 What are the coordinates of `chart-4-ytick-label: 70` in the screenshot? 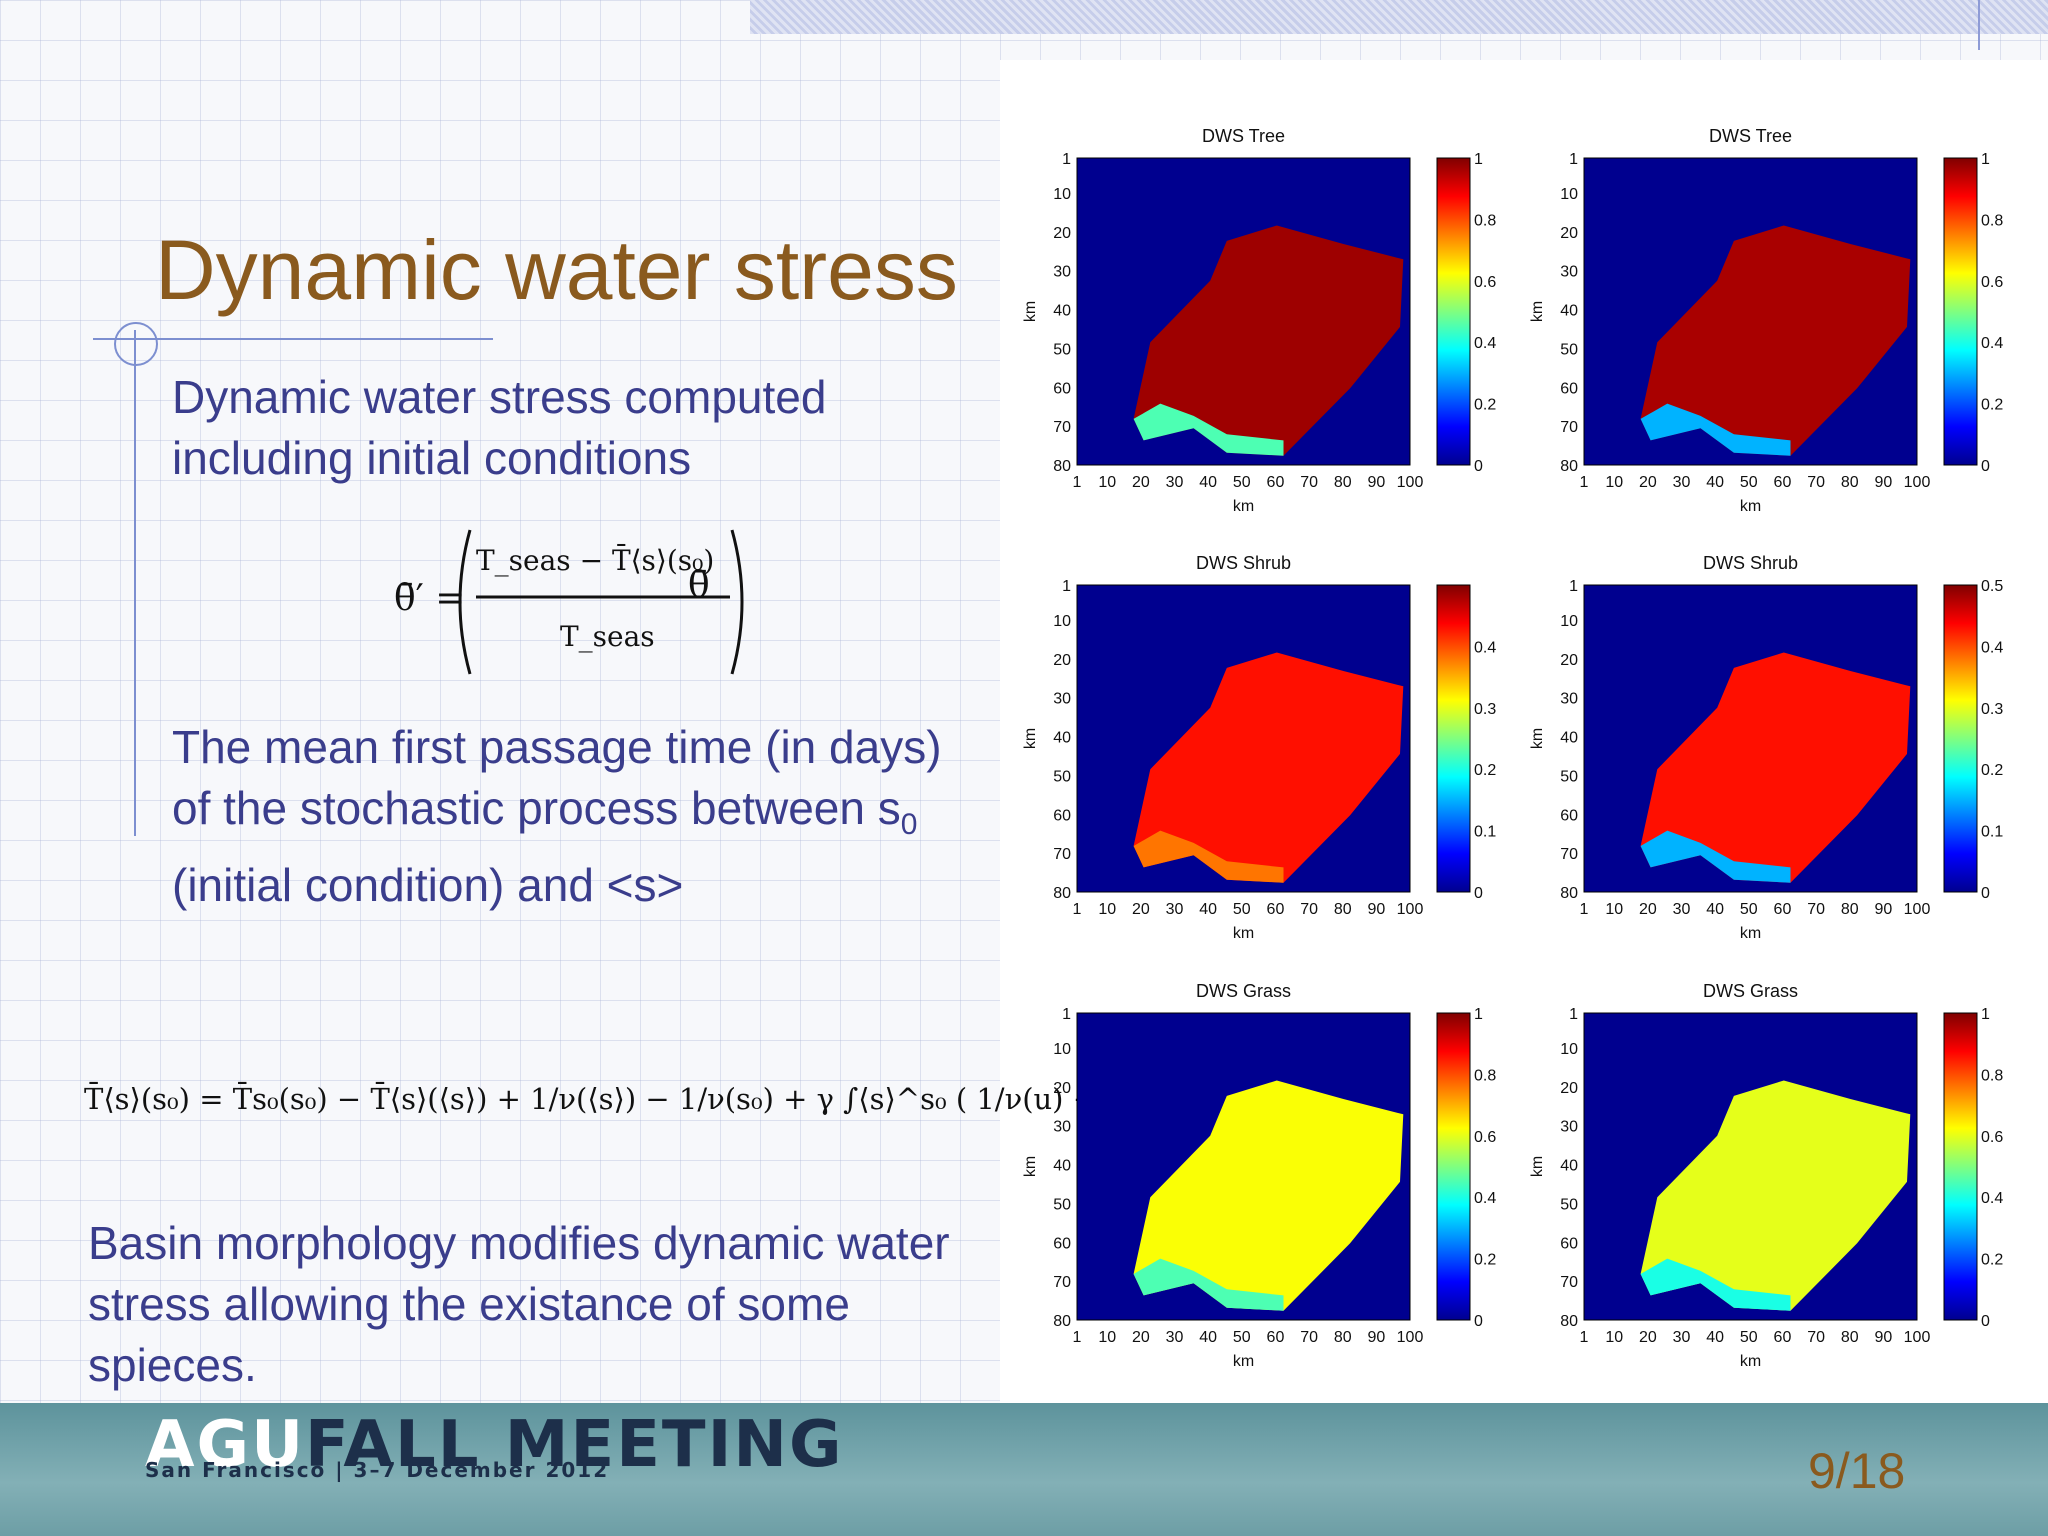 It's located at (1569, 854).